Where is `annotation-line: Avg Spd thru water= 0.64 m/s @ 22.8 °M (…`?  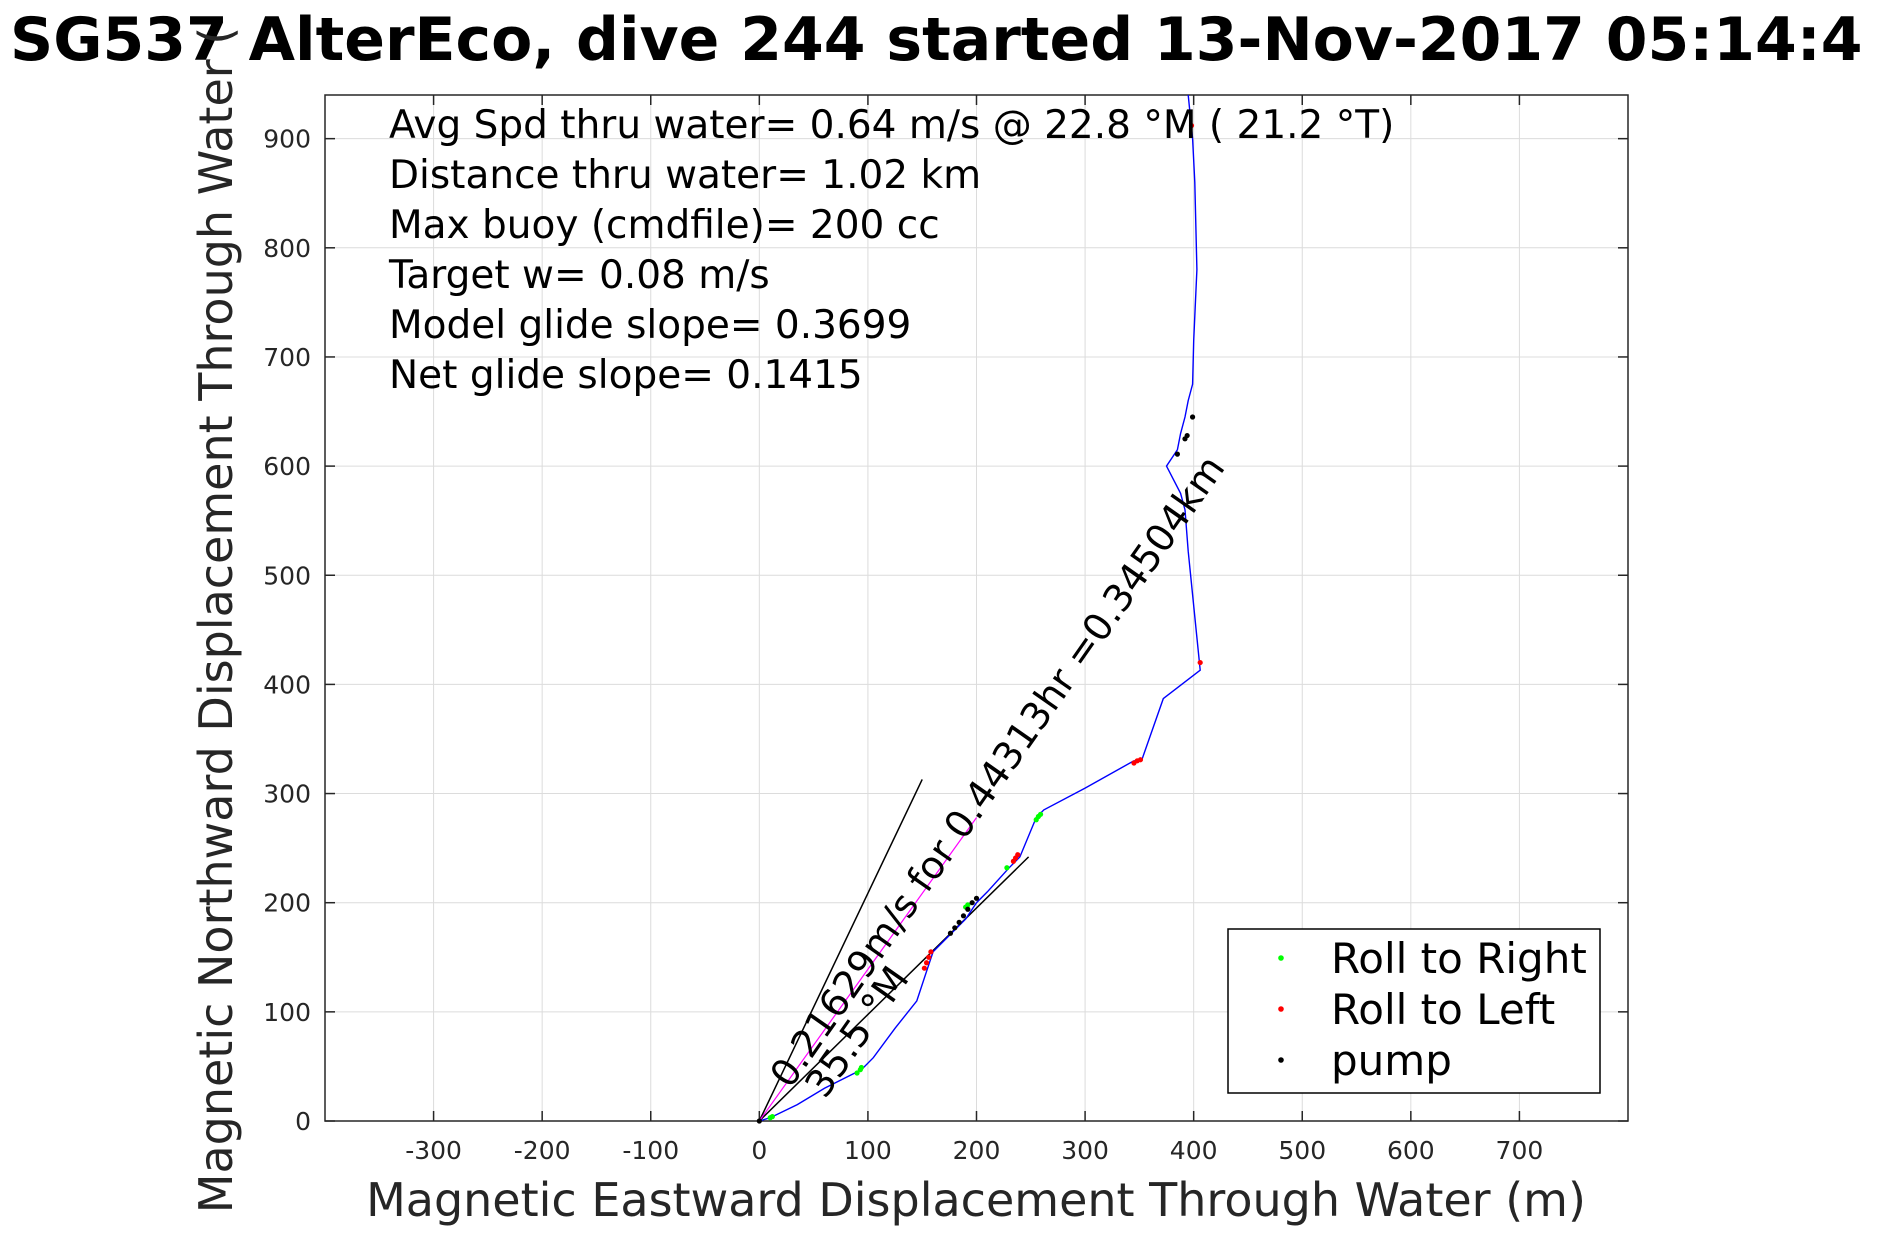 annotation-line: Avg Spd thru water= 0.64 m/s @ 22.8 °M (… is located at coordinates (891, 125).